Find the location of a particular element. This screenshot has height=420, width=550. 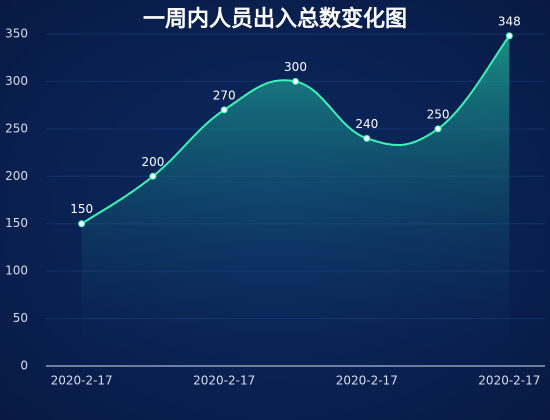

data-label: 270 is located at coordinates (224, 95).